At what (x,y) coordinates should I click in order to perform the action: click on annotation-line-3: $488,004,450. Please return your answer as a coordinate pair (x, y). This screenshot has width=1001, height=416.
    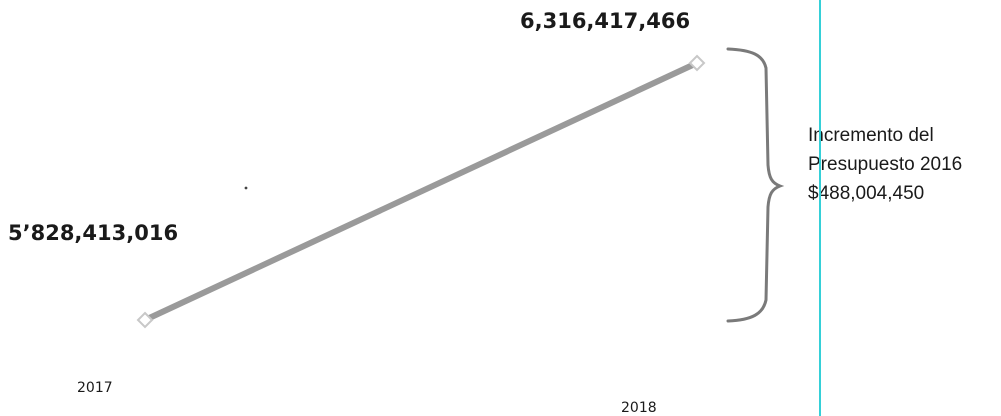
    Looking at the image, I should click on (866, 193).